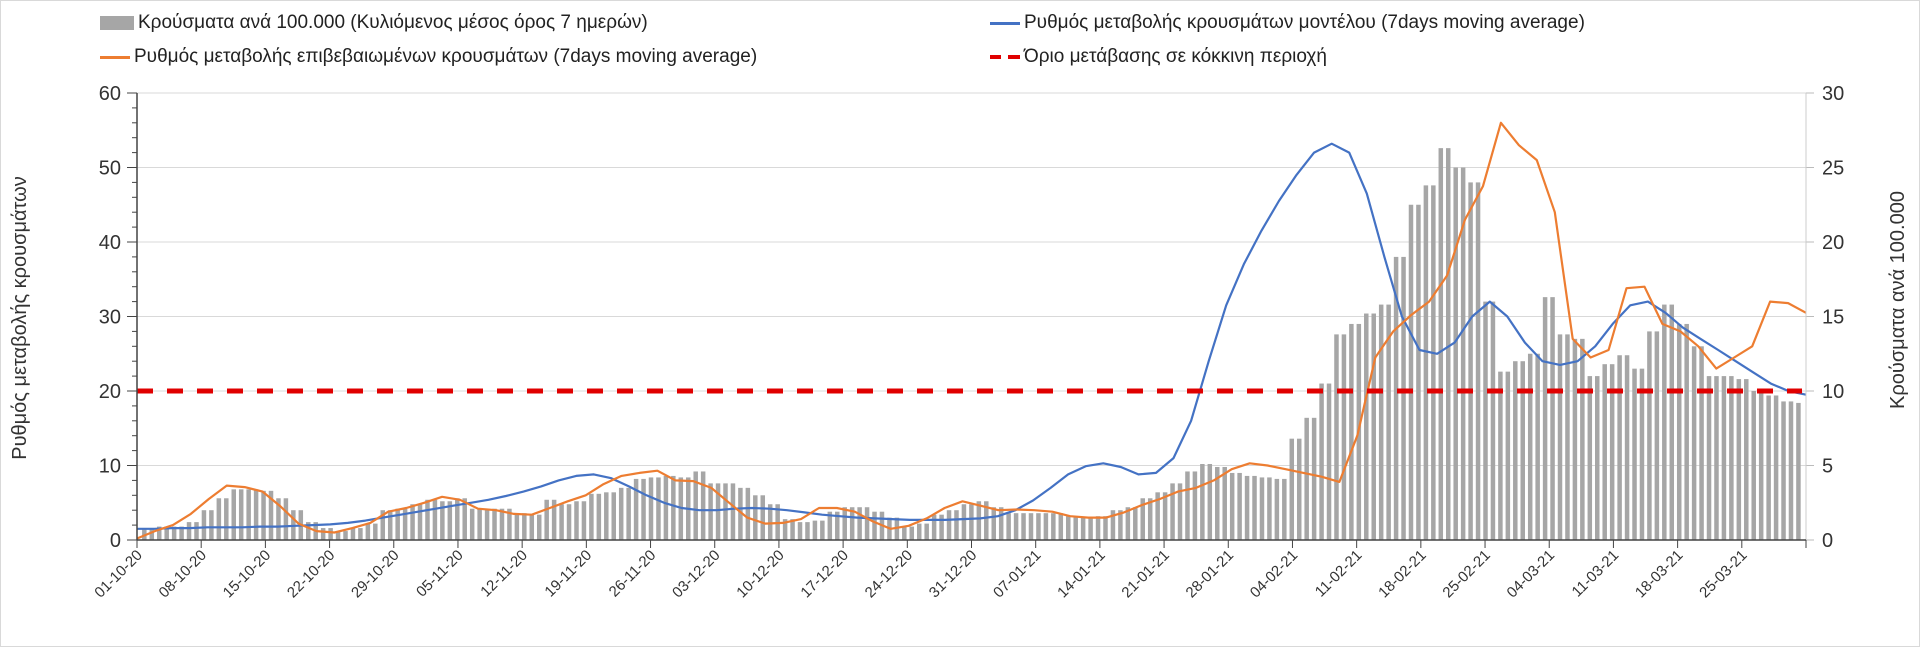 The height and width of the screenshot is (647, 1920). What do you see at coordinates (110, 169) in the screenshot?
I see `y-tick-label: 50` at bounding box center [110, 169].